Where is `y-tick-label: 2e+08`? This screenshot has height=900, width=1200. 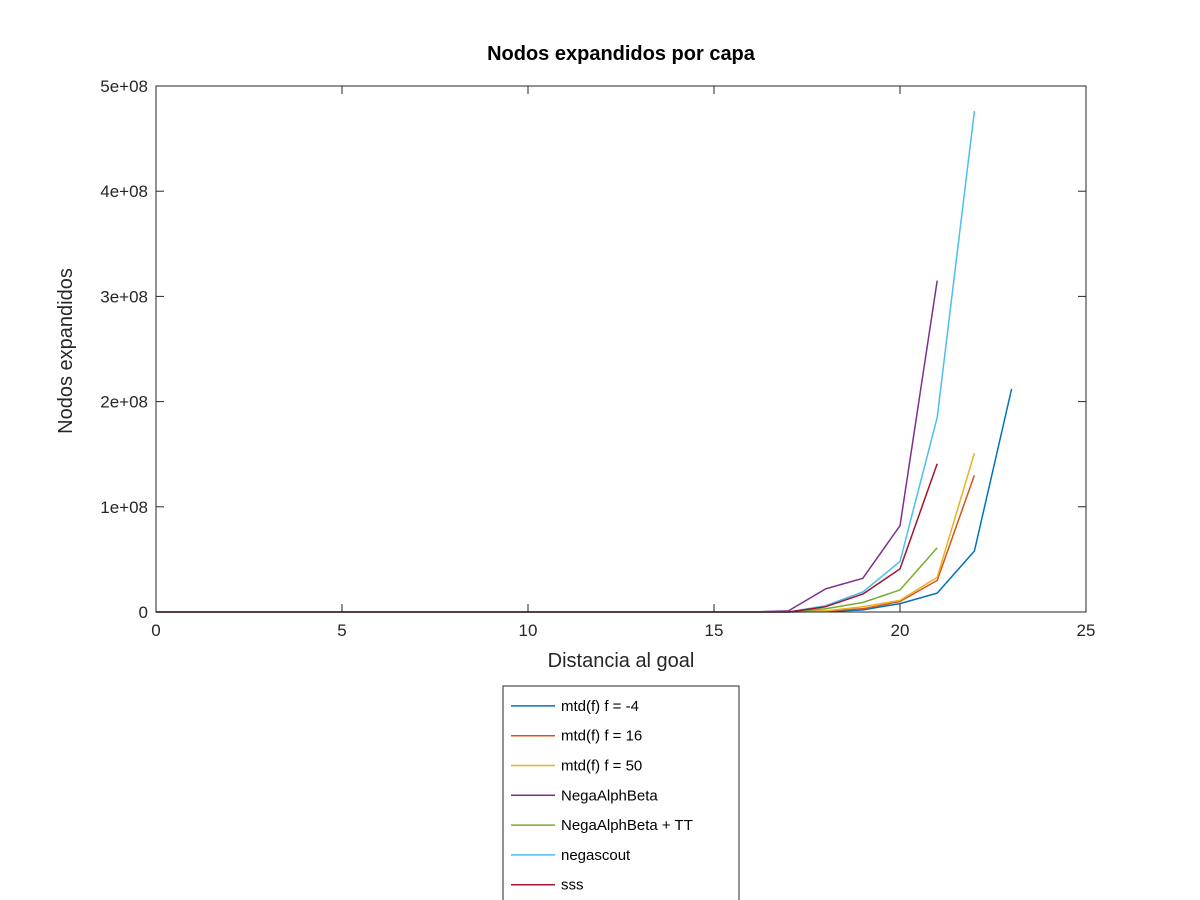 y-tick-label: 2e+08 is located at coordinates (124, 402).